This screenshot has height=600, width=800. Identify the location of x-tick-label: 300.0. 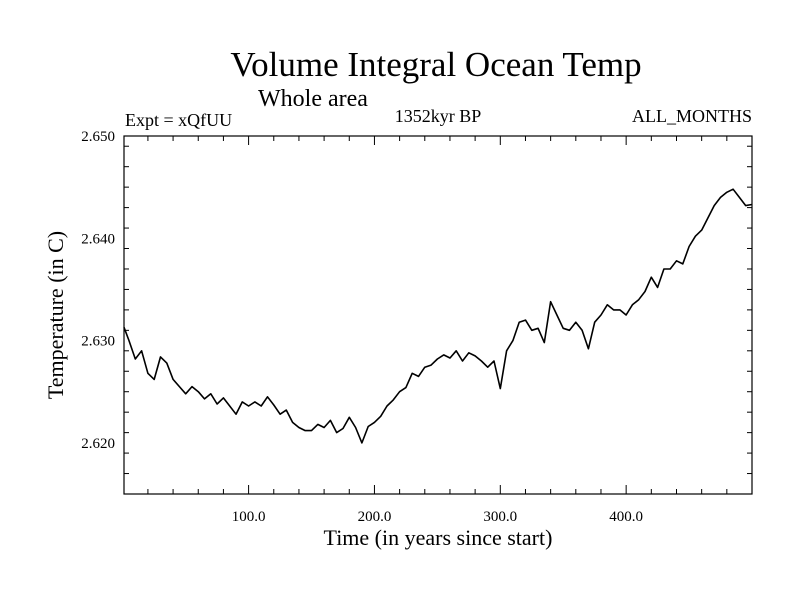
(500, 517).